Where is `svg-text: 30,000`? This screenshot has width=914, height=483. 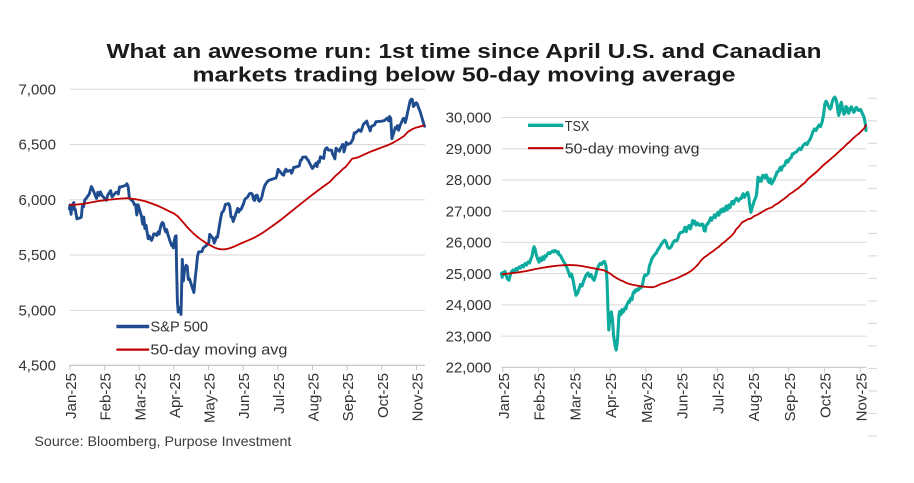
svg-text: 30,000 is located at coordinates (469, 118).